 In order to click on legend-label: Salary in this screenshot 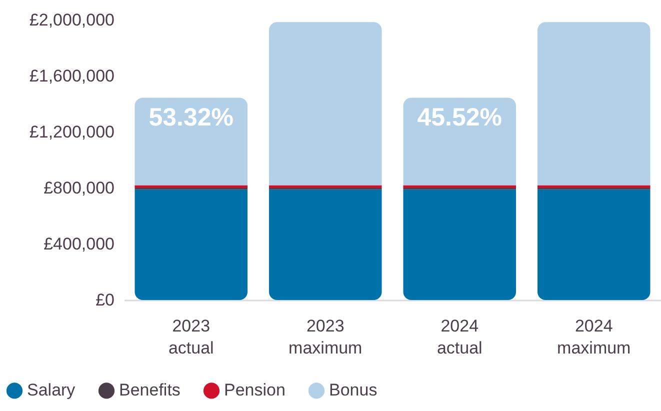, I will do `click(51, 390)`.